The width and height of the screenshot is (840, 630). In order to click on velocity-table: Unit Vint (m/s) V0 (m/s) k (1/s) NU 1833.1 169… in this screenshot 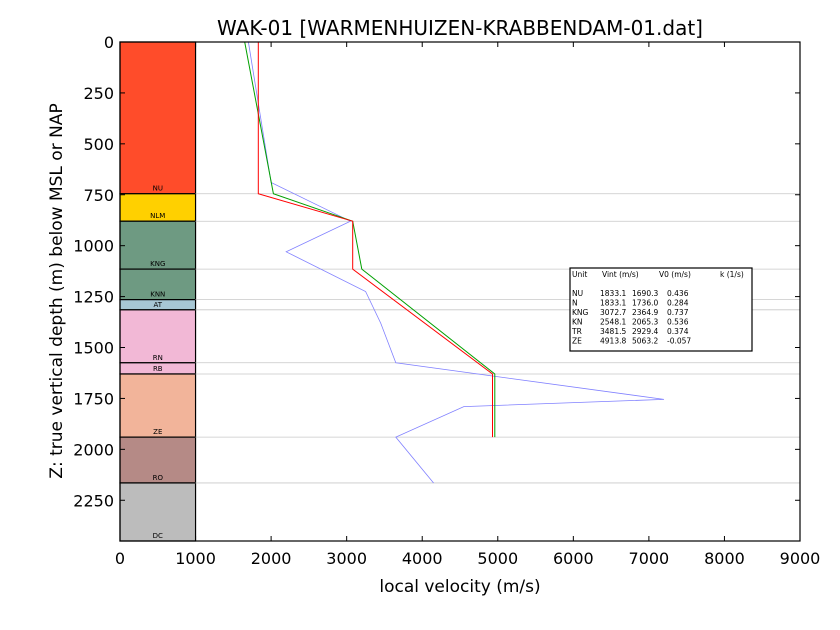, I will do `click(661, 309)`.